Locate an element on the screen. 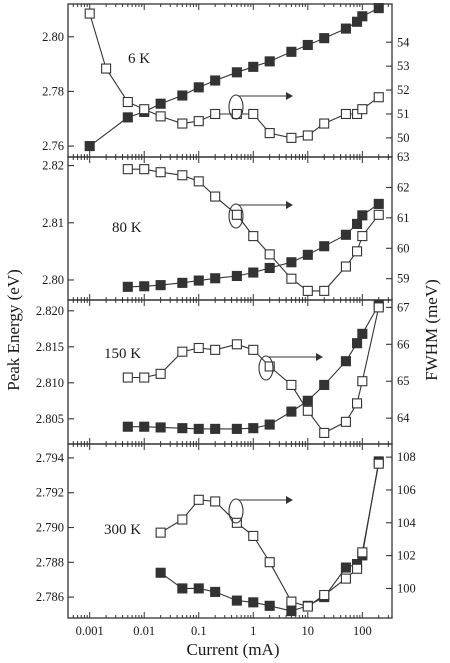  temperature-label: 6 K is located at coordinates (139, 59).